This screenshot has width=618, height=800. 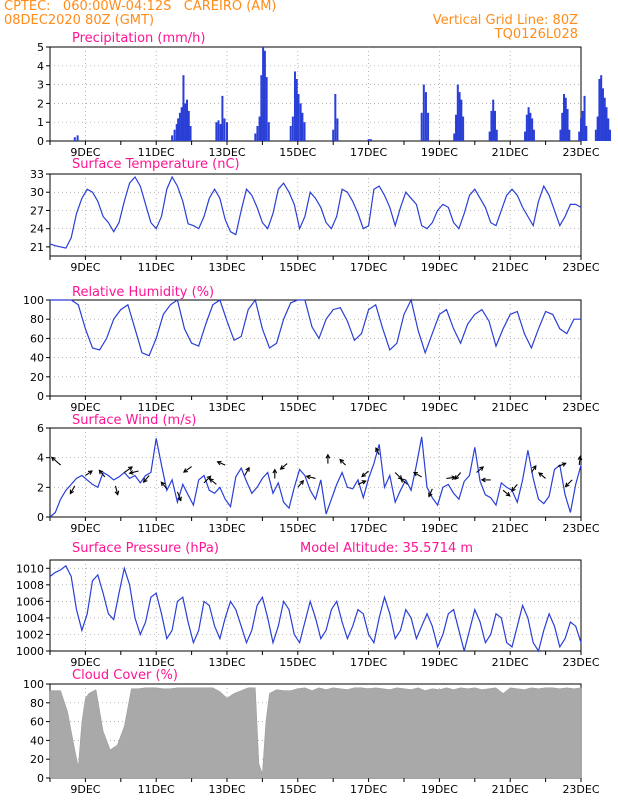 I want to click on precip-ytick-label: 5, so click(x=40, y=47).